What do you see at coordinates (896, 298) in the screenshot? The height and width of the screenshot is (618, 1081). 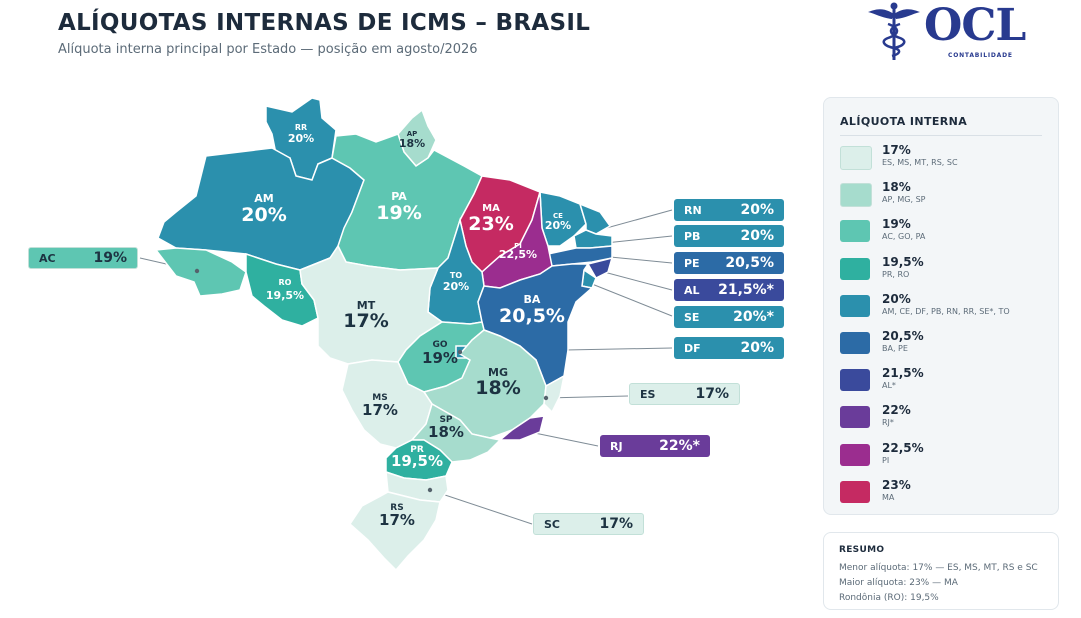 I see `legend-rate: 20%` at bounding box center [896, 298].